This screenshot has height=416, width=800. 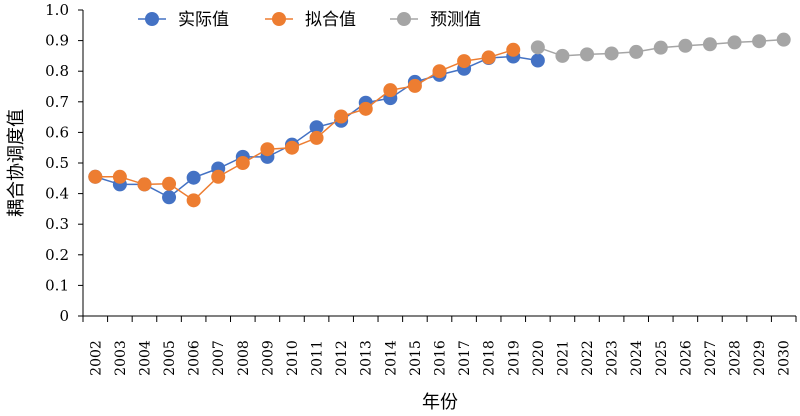 I want to click on y-tick-label: 0.7, so click(x=57, y=102).